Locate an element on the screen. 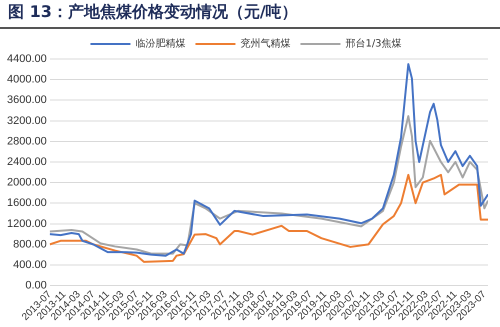 Image resolution: width=500 pixels, height=327 pixels. y-tick-label: 3200.00 is located at coordinates (26, 120).